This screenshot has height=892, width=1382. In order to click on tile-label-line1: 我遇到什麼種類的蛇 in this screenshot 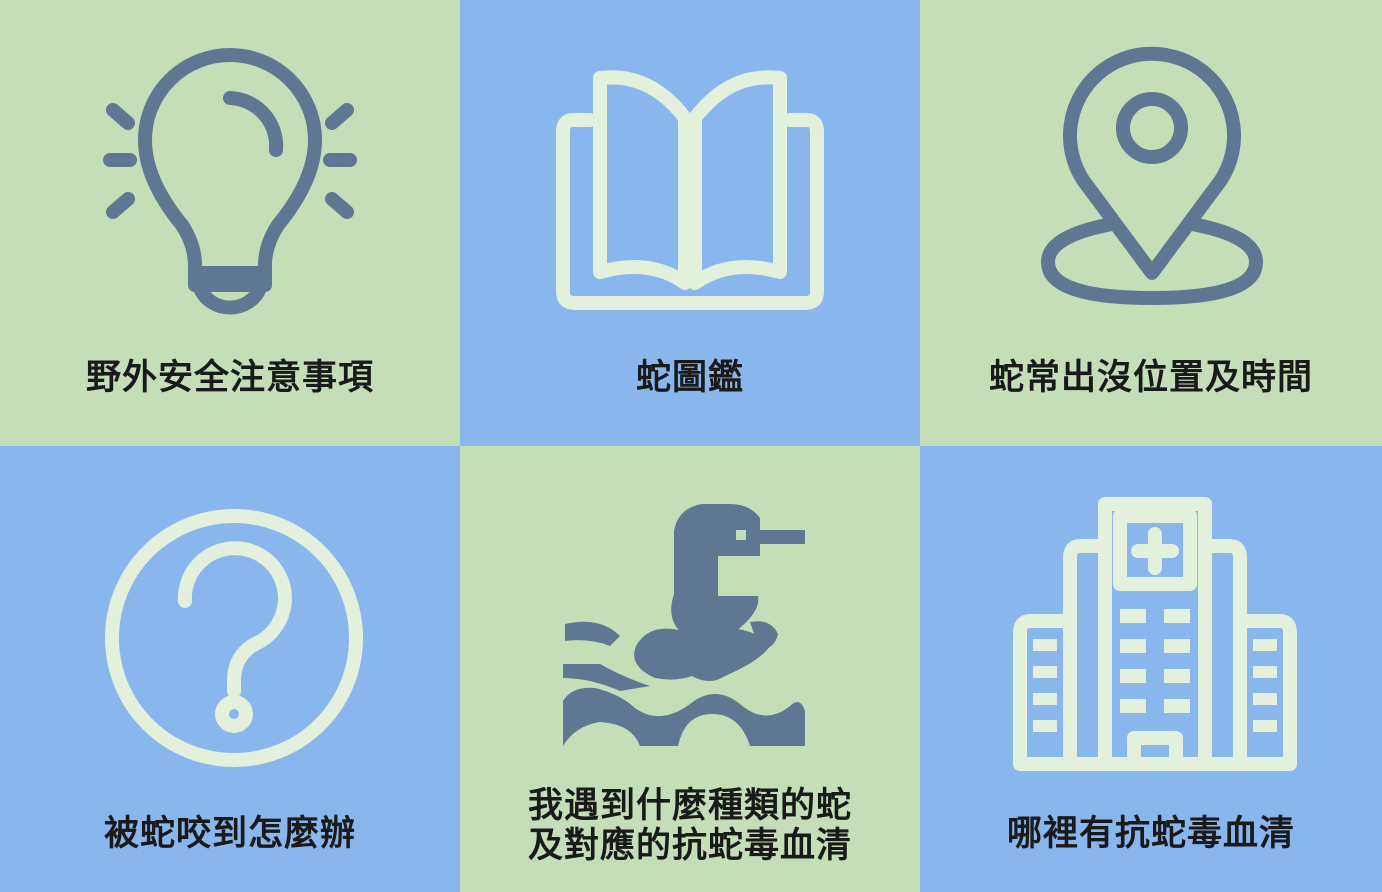, I will do `click(689, 806)`.